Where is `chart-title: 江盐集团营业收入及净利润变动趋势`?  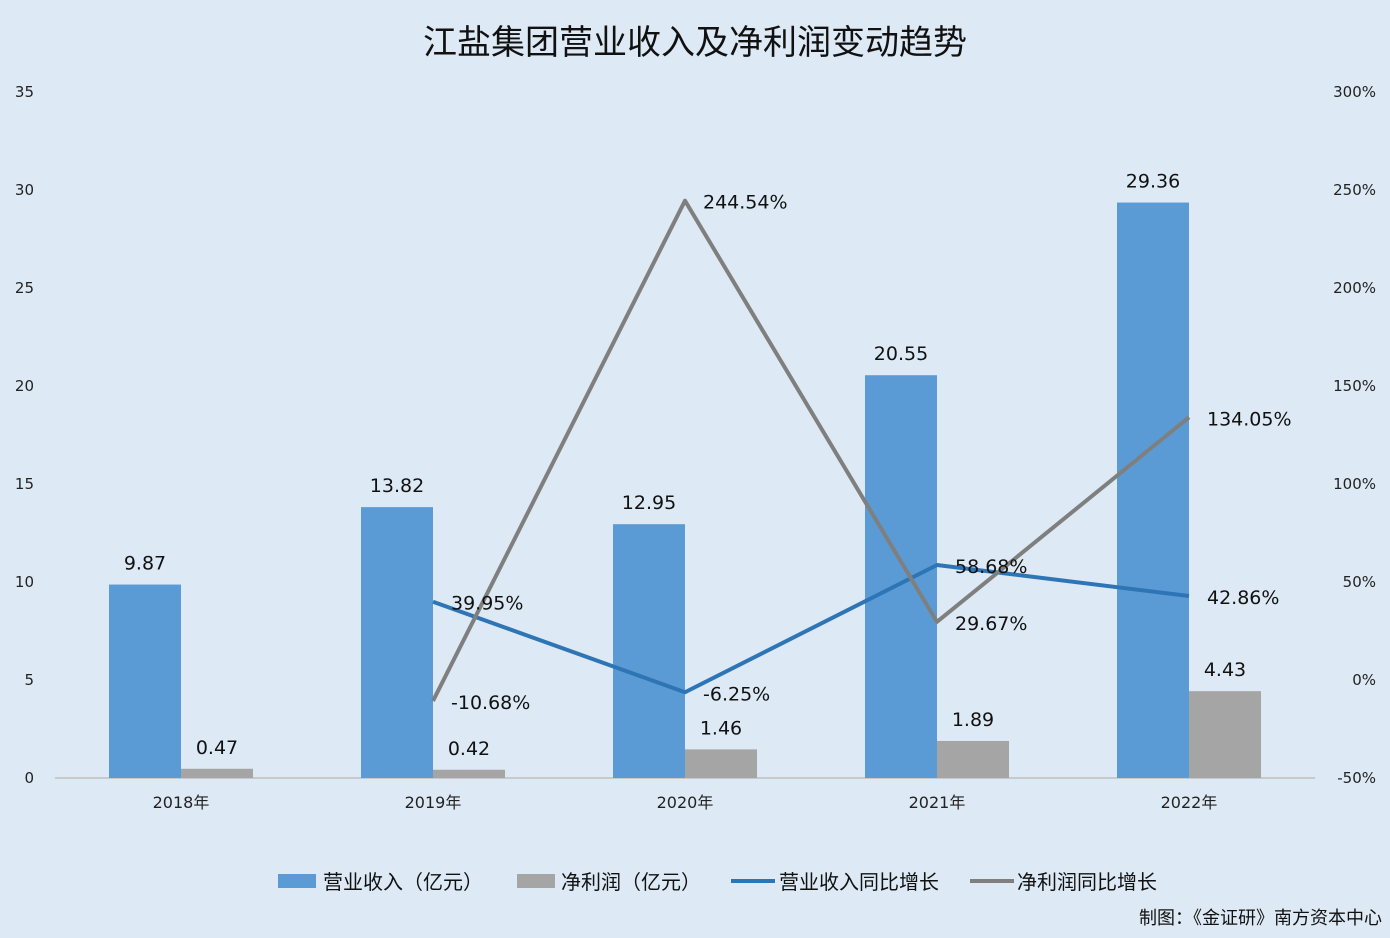
chart-title: 江盐集团营业收入及净利润变动趋势 is located at coordinates (695, 43).